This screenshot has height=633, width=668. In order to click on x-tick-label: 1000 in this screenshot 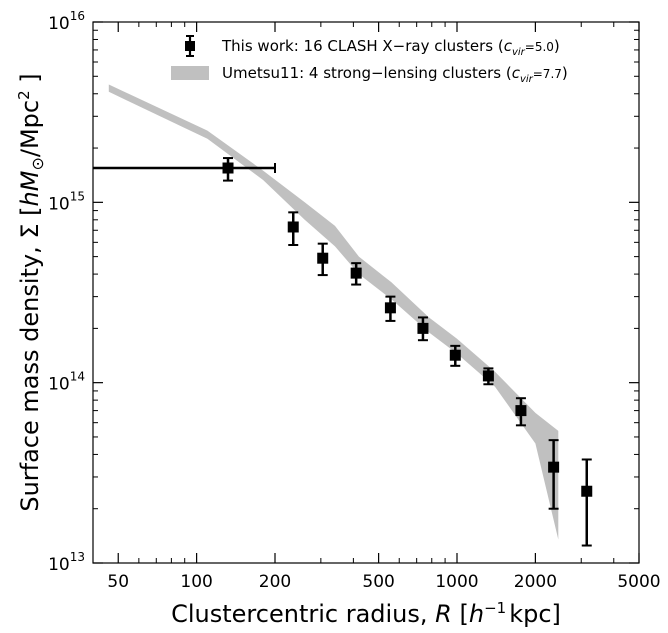, I will do `click(456, 582)`.